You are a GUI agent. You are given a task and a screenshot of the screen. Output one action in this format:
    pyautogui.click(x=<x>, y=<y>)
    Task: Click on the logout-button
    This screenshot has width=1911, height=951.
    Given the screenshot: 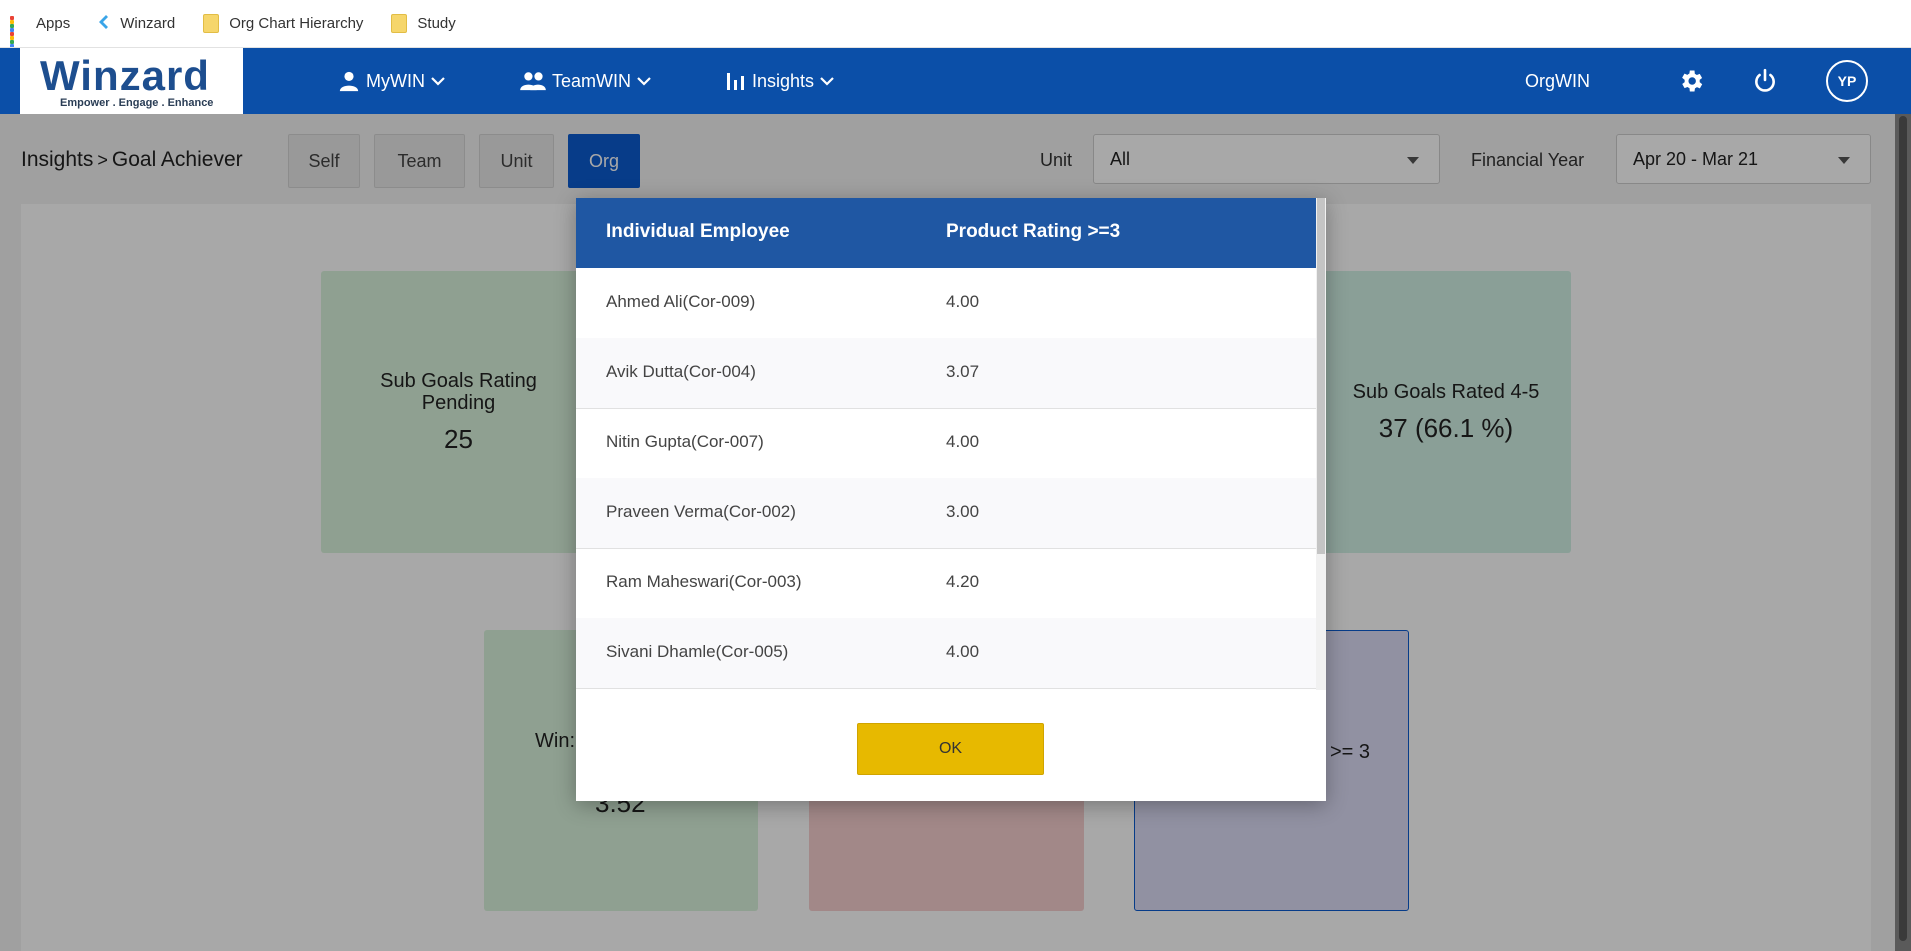 What is the action you would take?
    pyautogui.click(x=1768, y=81)
    